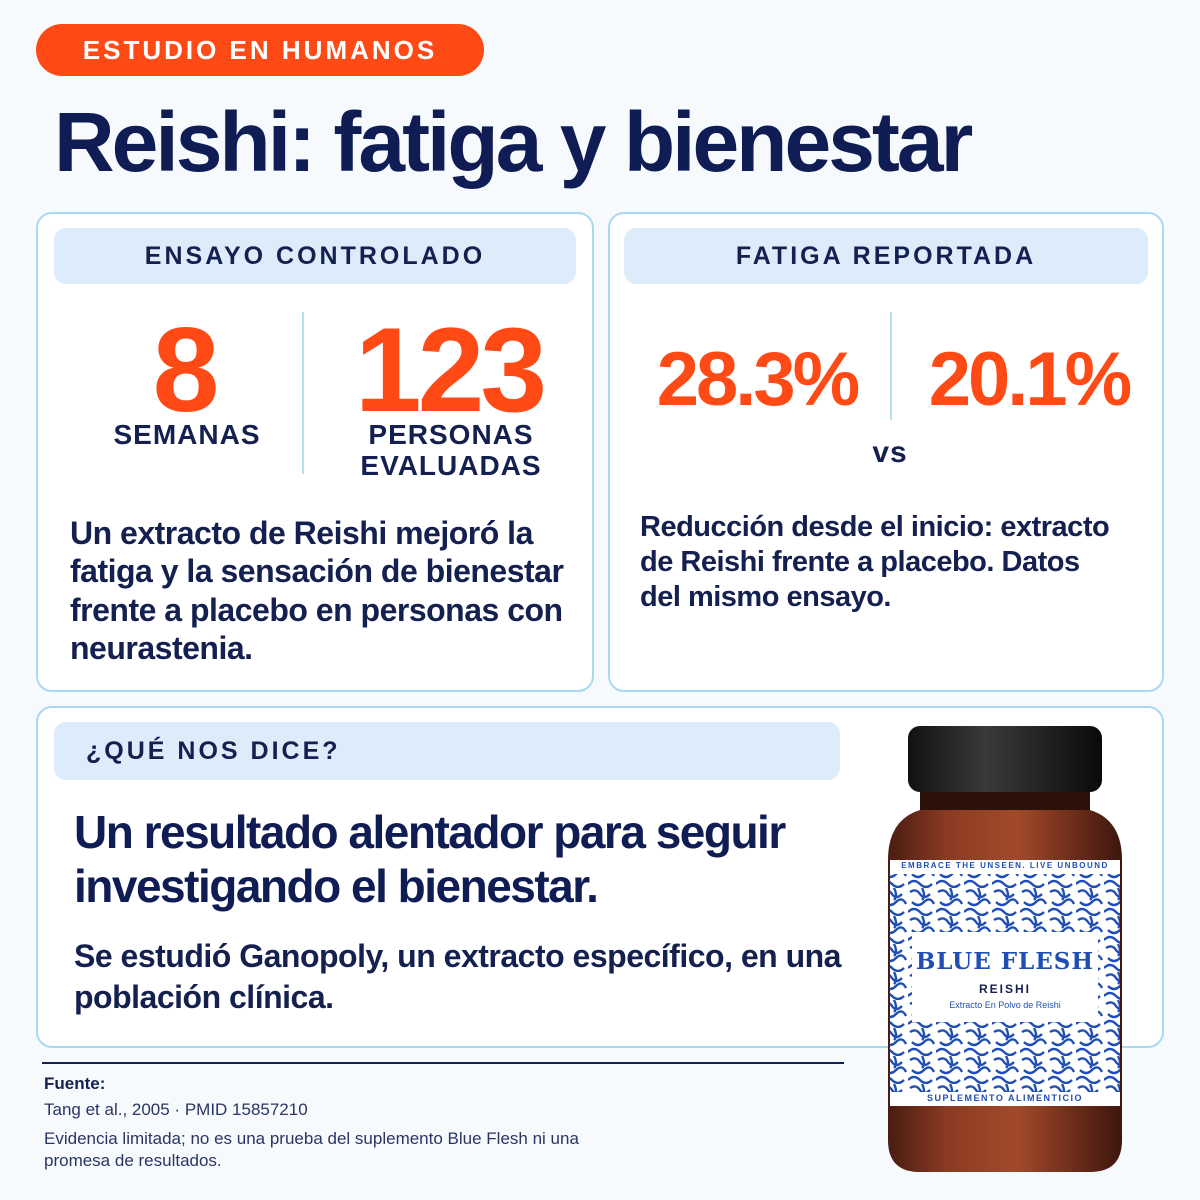  What do you see at coordinates (891, 366) in the screenshot?
I see `value-divider` at bounding box center [891, 366].